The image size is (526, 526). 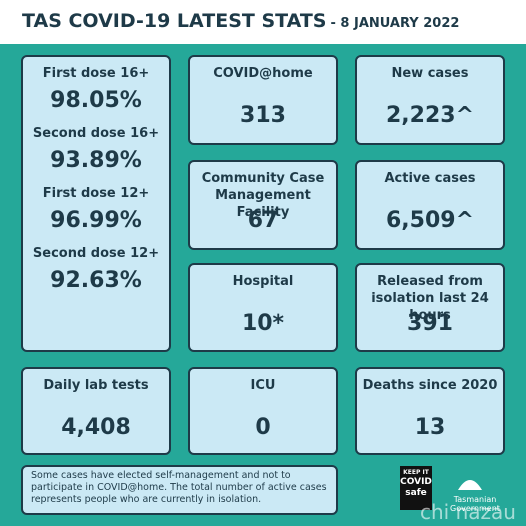 What do you see at coordinates (263, 220) in the screenshot?
I see `stat-value: 67` at bounding box center [263, 220].